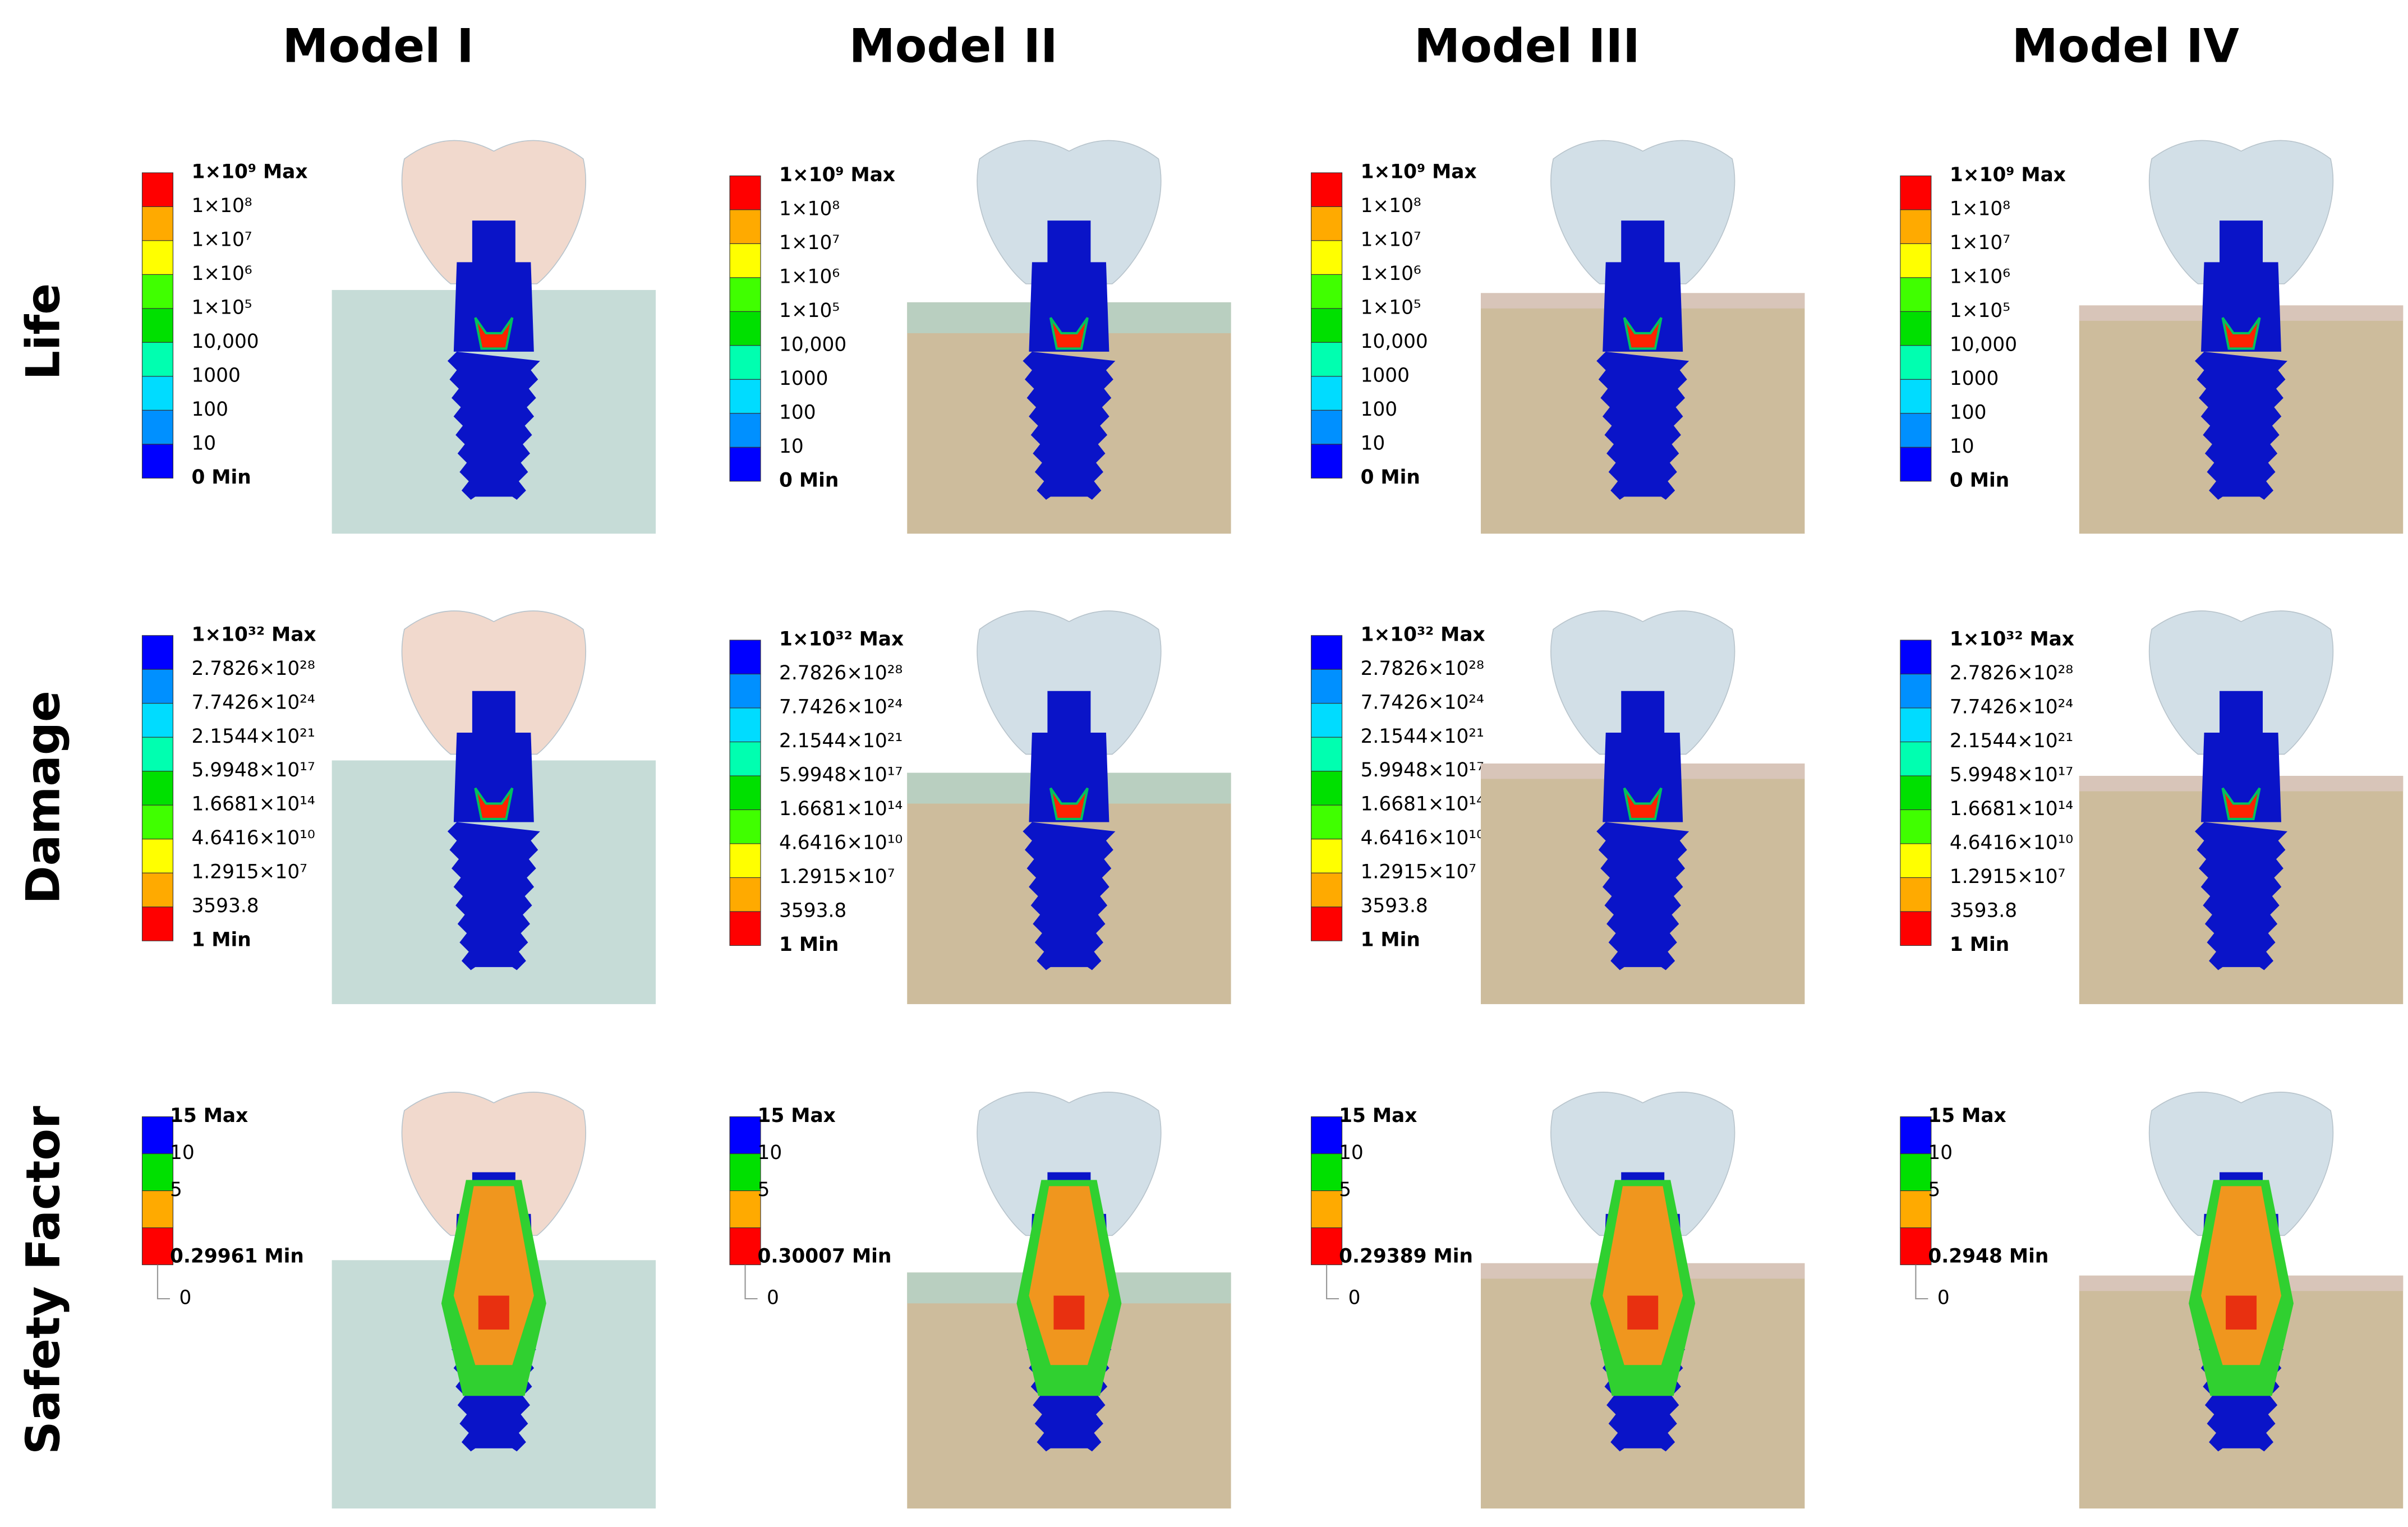  Describe the element at coordinates (1643, 1312) in the screenshot. I see `safety-red` at that location.